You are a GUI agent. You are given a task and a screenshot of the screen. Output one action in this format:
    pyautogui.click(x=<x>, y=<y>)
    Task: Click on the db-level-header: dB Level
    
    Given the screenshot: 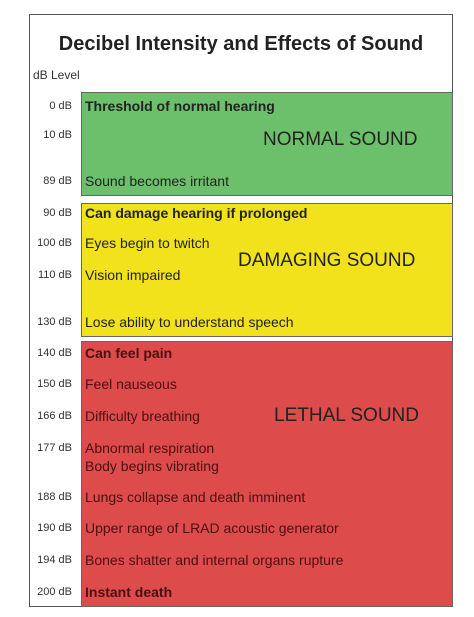 What is the action you would take?
    pyautogui.click(x=56, y=75)
    